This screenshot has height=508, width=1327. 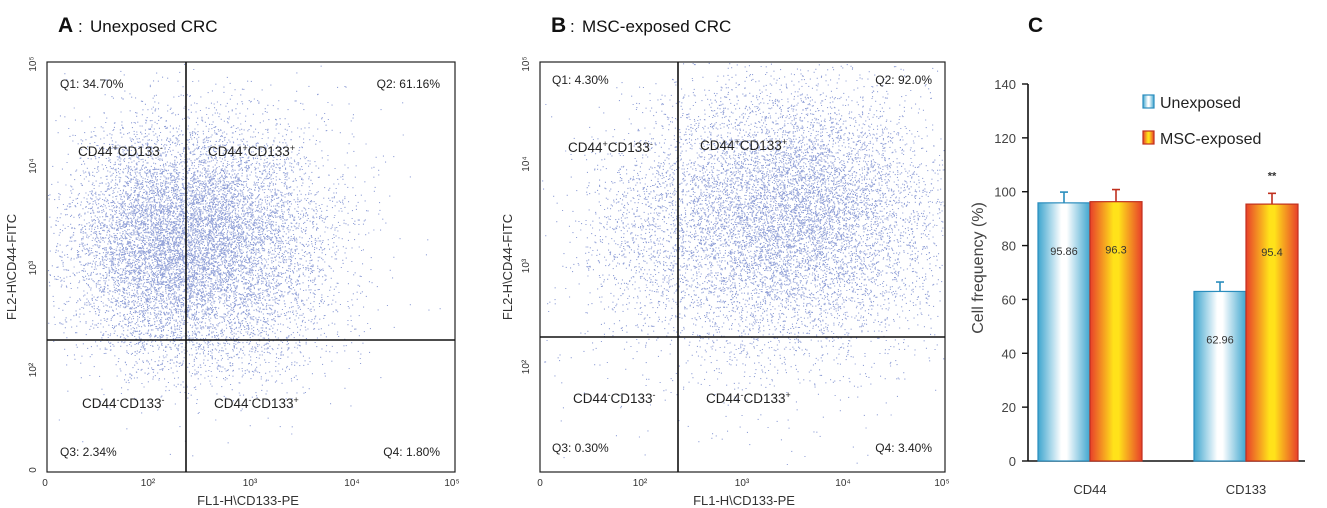 What do you see at coordinates (1148, 101) in the screenshot?
I see `legend-swatch-unexposed` at bounding box center [1148, 101].